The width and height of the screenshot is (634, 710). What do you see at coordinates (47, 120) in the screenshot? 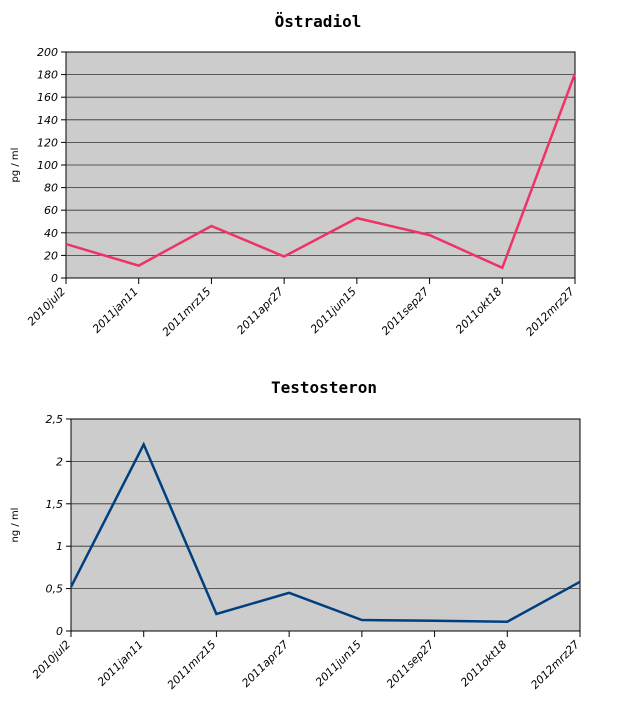
I see `y-tick-label: 140` at bounding box center [47, 120].